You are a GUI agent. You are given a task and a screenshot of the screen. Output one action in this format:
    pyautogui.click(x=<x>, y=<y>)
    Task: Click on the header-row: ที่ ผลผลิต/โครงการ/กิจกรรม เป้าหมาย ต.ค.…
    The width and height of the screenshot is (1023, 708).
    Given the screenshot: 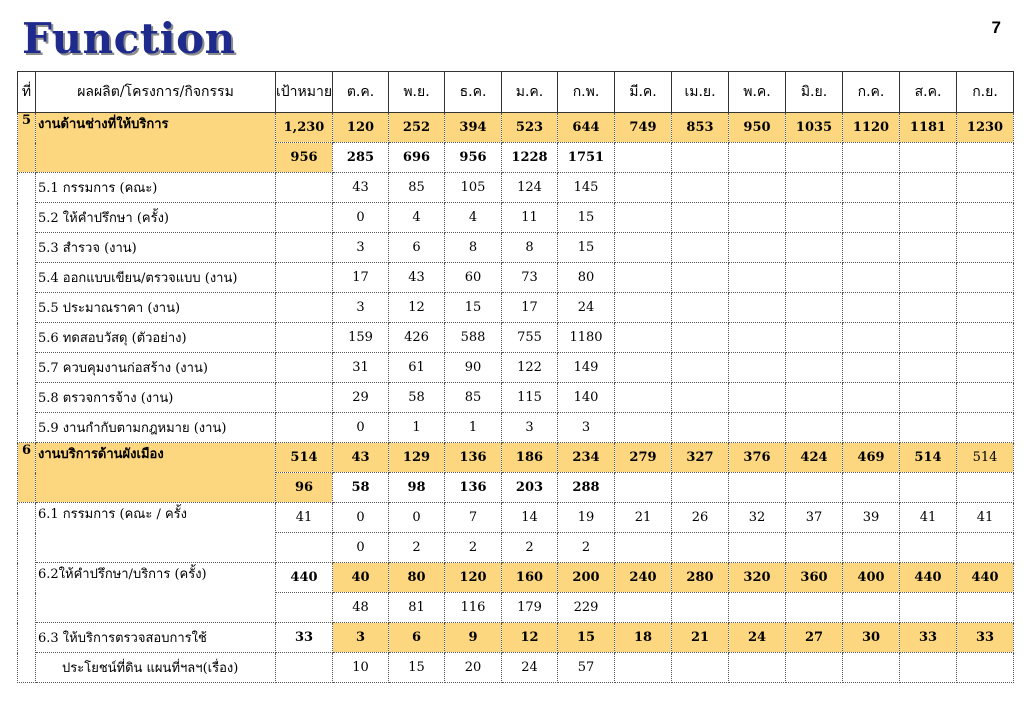 What is the action you would take?
    pyautogui.click(x=515, y=92)
    